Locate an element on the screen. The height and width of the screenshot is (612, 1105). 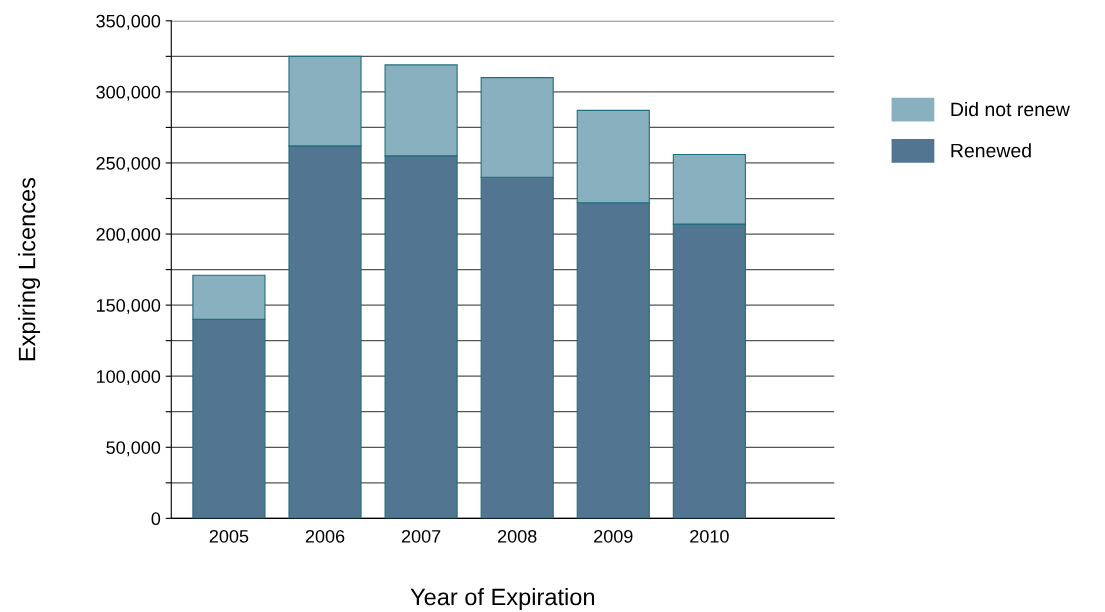
y-tick-label: 300,000 is located at coordinates (128, 93).